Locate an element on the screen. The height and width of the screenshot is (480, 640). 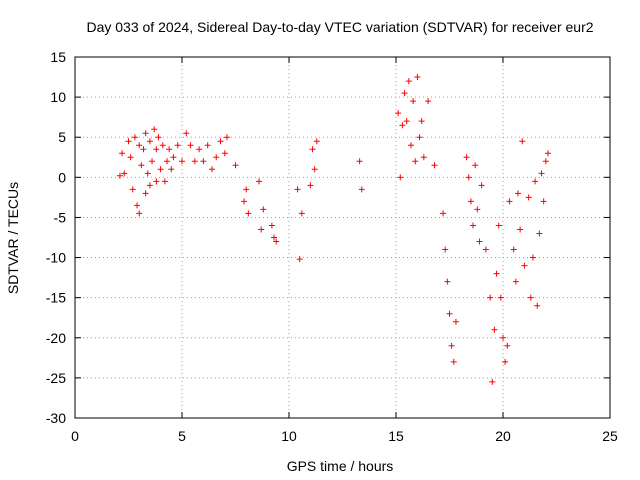
y-tick-label: -30 is located at coordinates (56, 418).